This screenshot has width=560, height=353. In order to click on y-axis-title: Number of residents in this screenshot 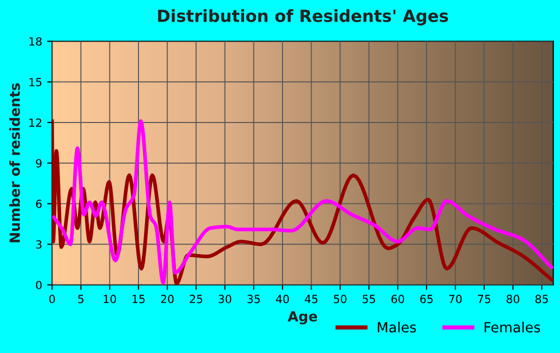, I will do `click(14, 162)`.